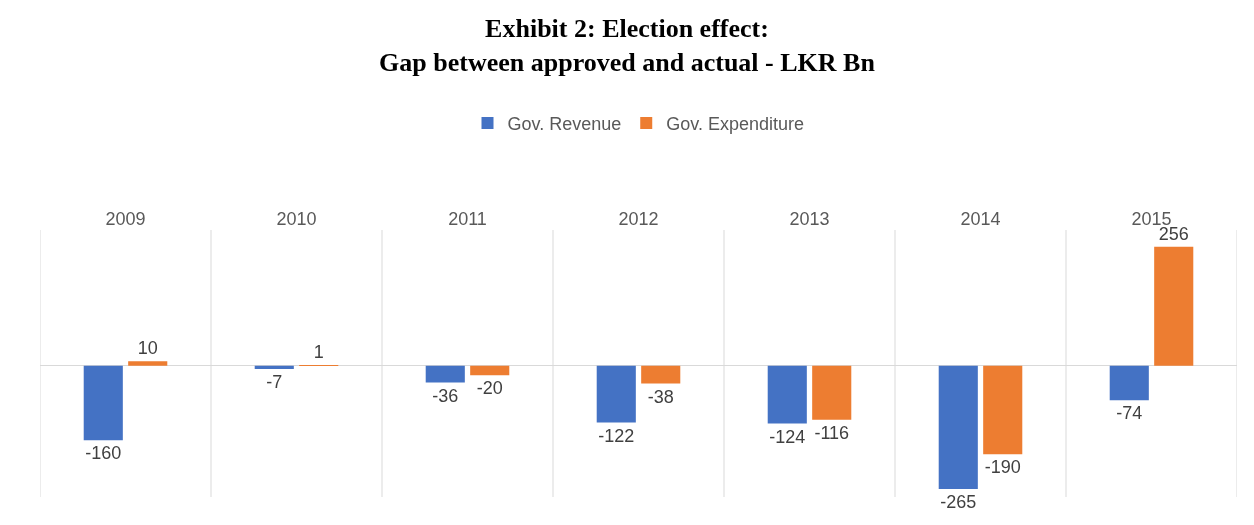  Describe the element at coordinates (787, 436) in the screenshot. I see `data-label: -124` at that location.